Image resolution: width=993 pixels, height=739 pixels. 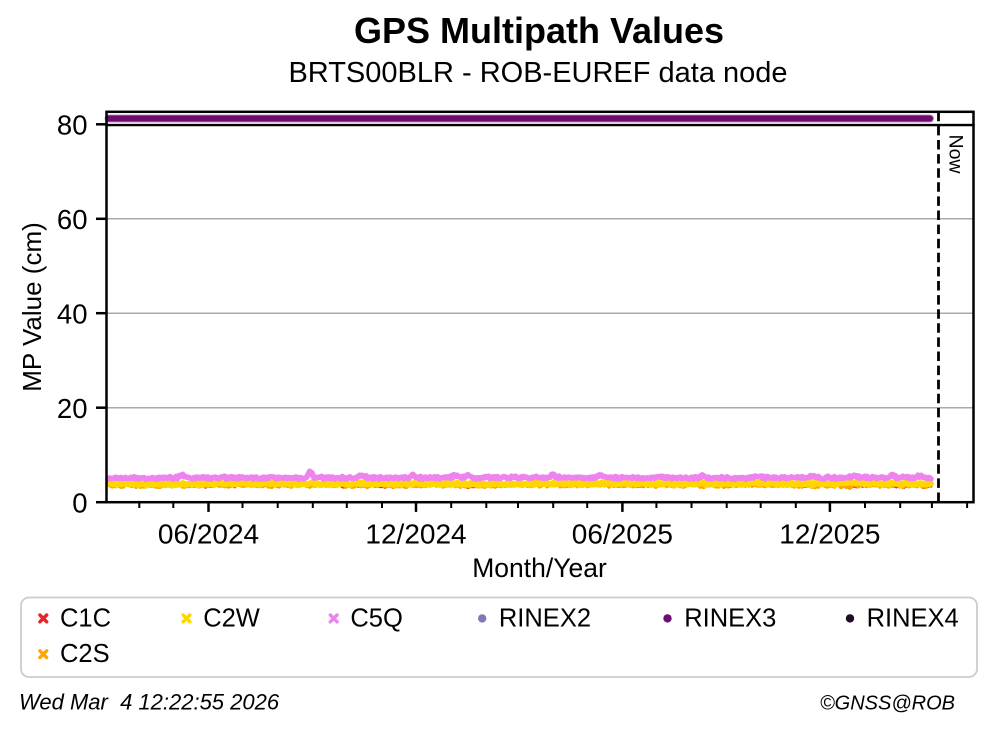 What do you see at coordinates (956, 154) in the screenshot?
I see `svg-text: Now` at bounding box center [956, 154].